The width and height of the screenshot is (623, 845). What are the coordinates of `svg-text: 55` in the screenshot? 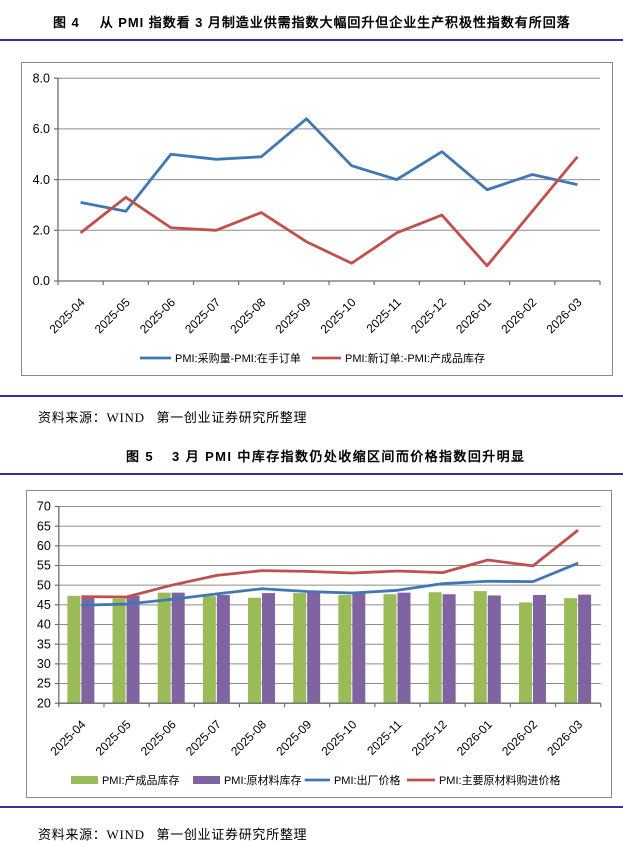 It's located at (44, 566).